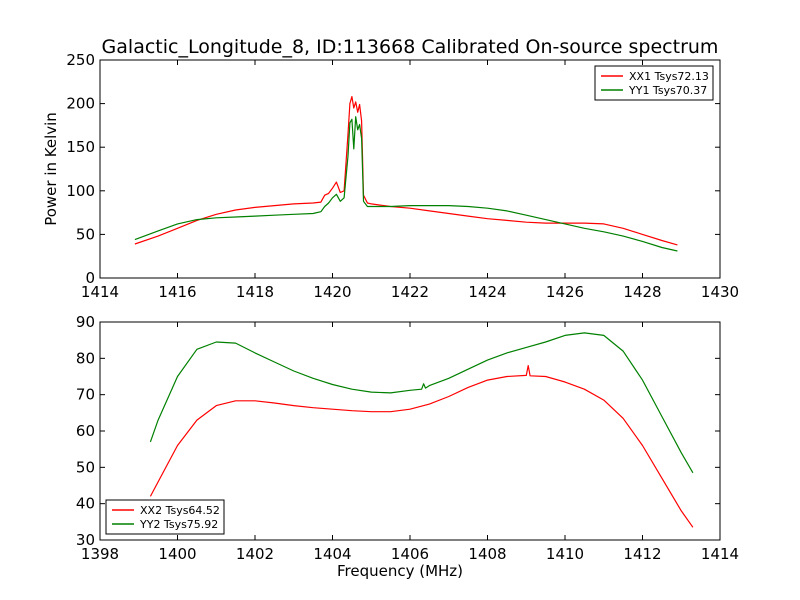  Describe the element at coordinates (80, 104) in the screenshot. I see `y-tick-label: 200` at that location.